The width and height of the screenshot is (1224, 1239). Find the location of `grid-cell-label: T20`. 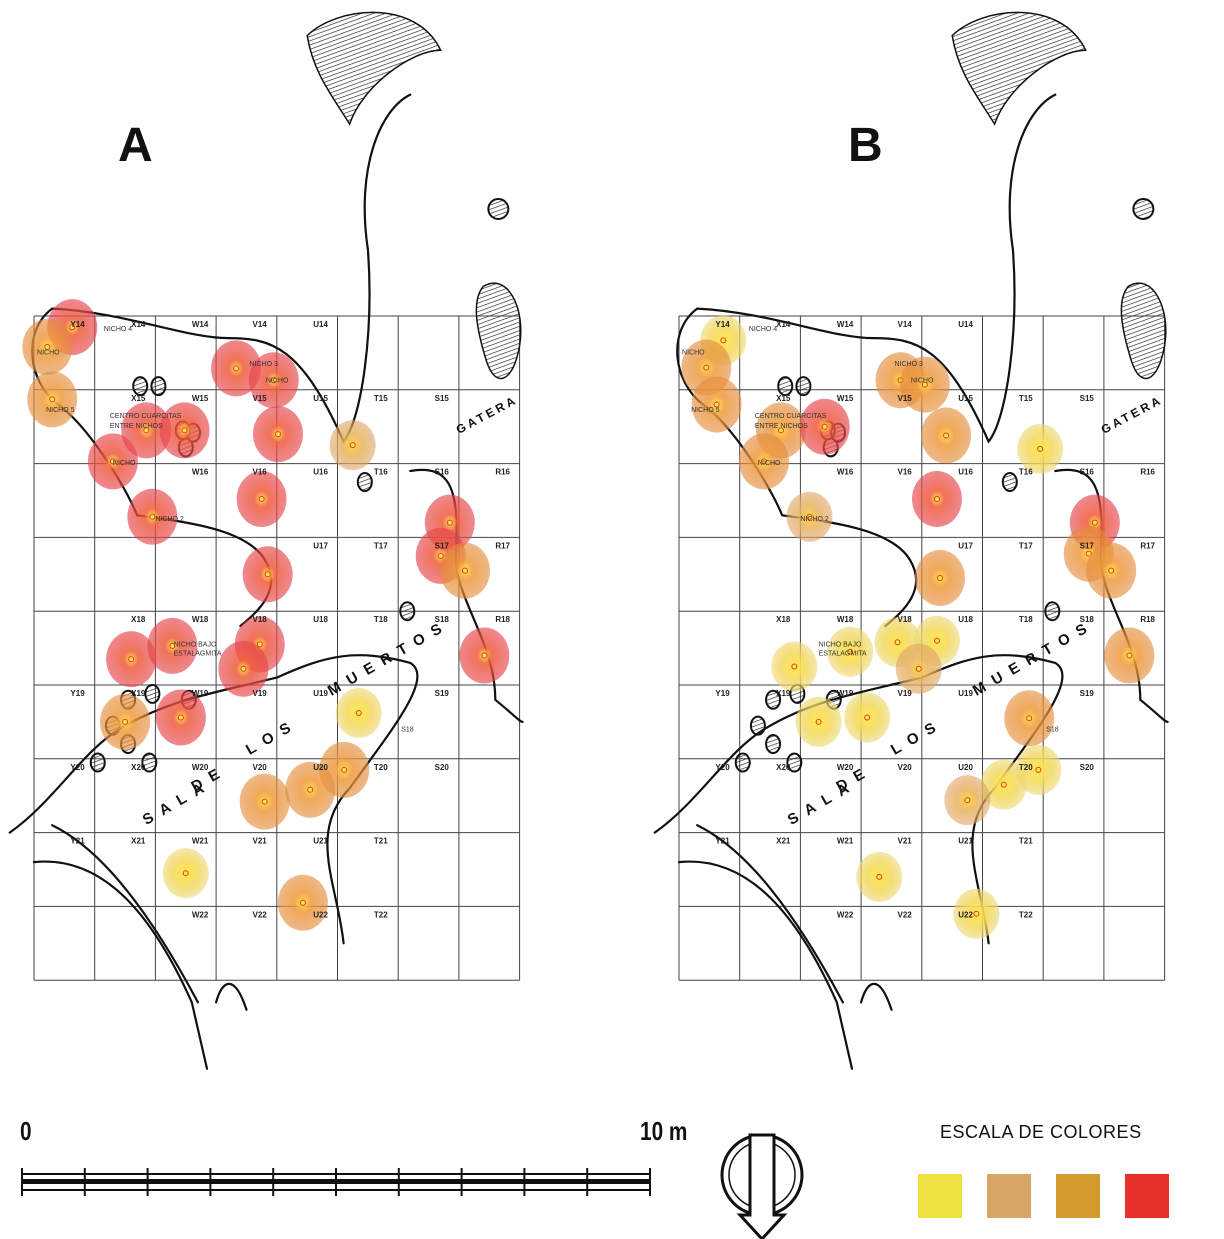

grid-cell-label: T20 is located at coordinates (1026, 767).